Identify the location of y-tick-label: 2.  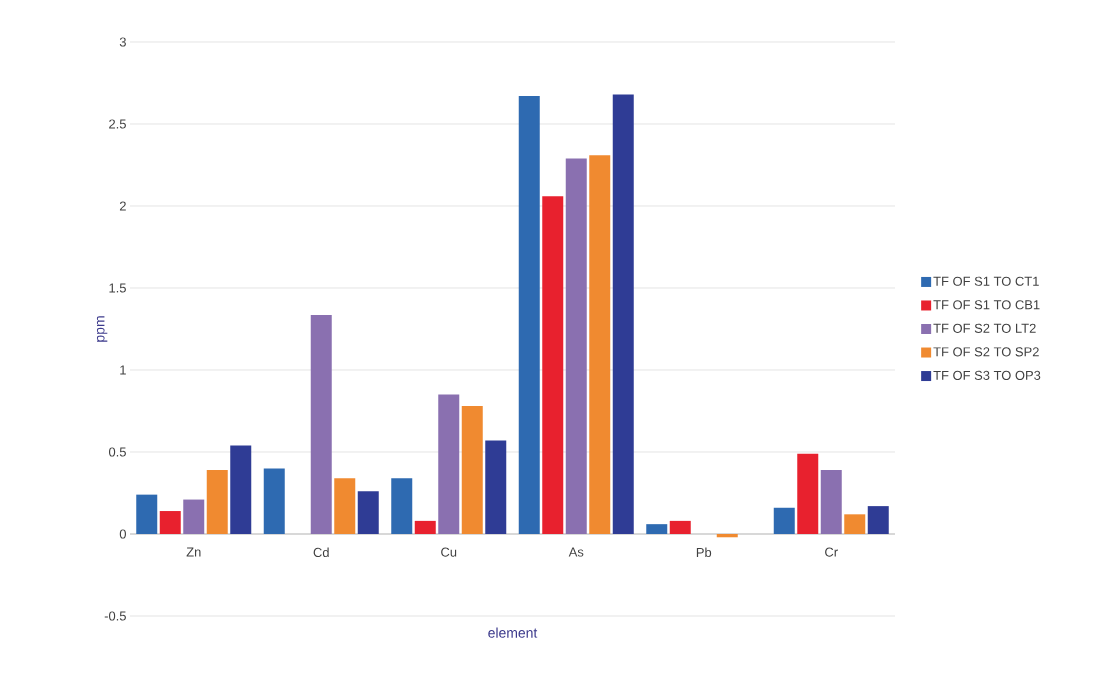
(122, 206).